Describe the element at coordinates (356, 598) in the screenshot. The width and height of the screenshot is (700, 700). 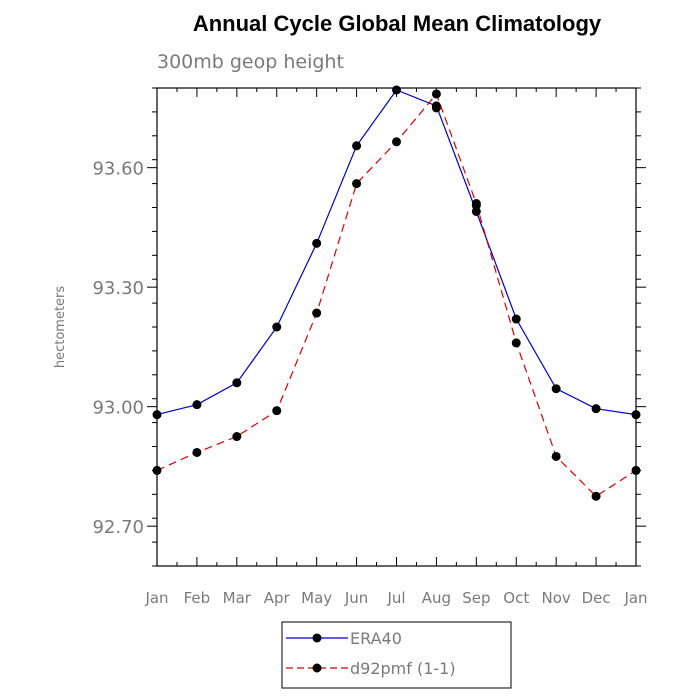
I see `x-tick-label: Jun` at that location.